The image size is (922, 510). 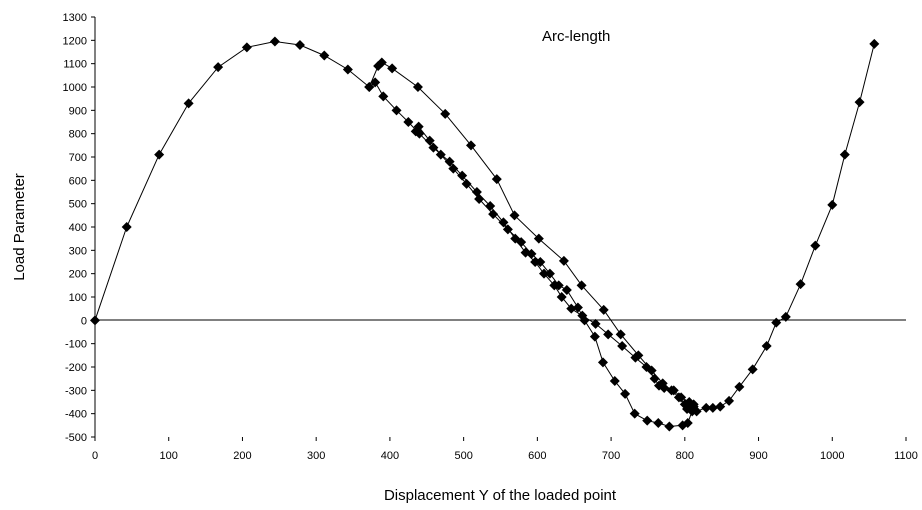 What do you see at coordinates (95, 456) in the screenshot?
I see `x-tick-label: 0` at bounding box center [95, 456].